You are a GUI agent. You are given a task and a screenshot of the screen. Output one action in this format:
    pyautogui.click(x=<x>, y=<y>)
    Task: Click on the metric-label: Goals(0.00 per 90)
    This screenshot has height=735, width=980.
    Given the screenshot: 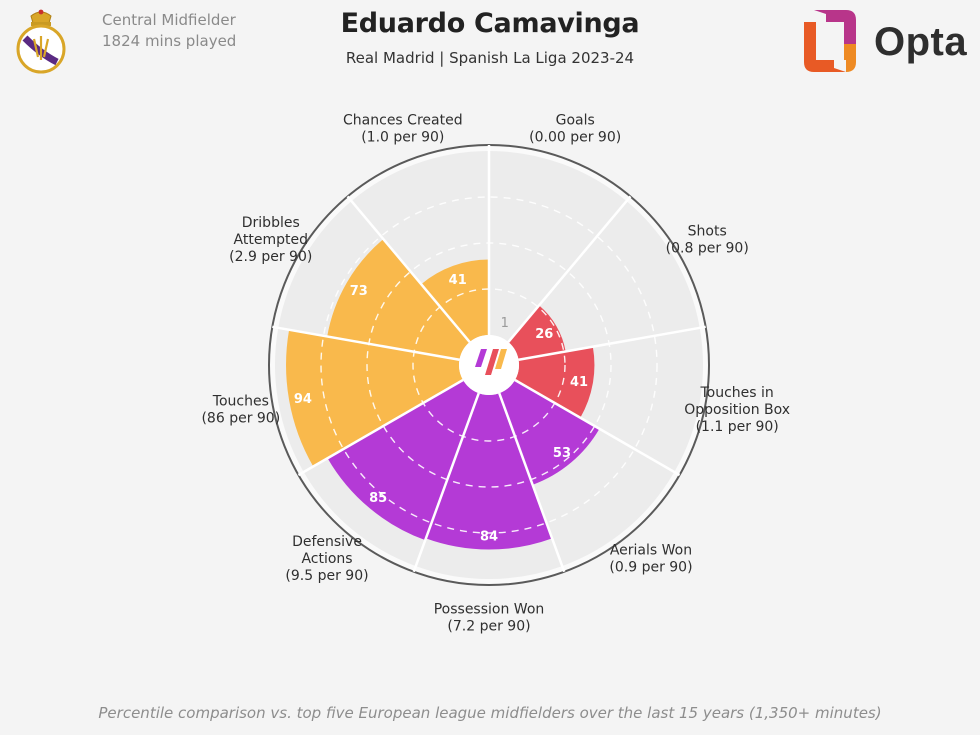 What is the action you would take?
    pyautogui.click(x=575, y=129)
    